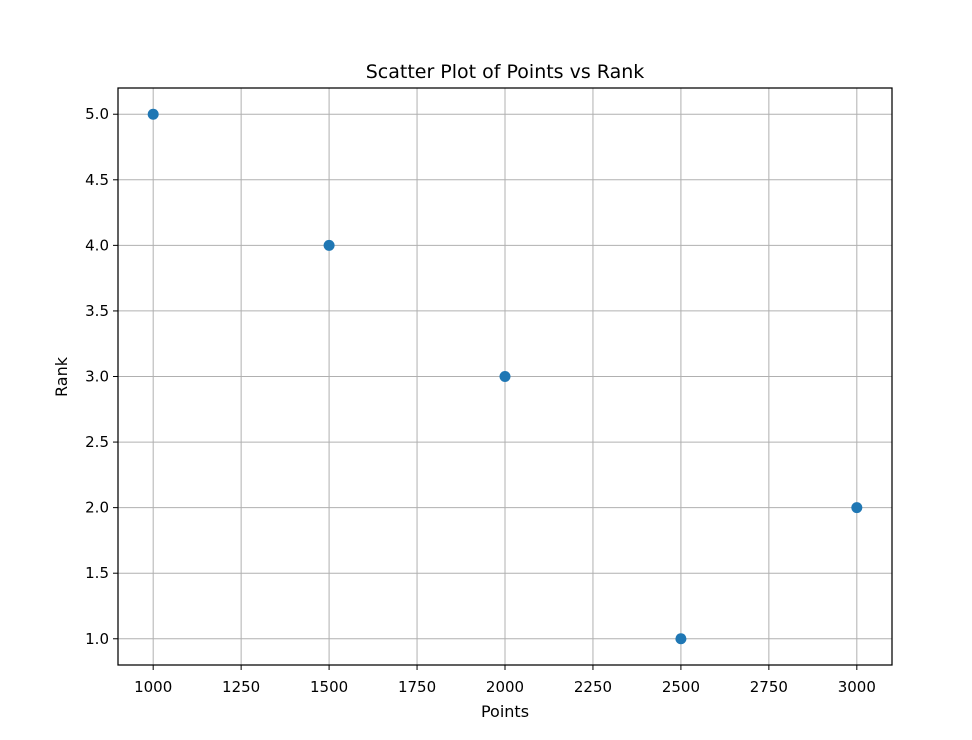  I want to click on x-tick-label: 1250, so click(241, 687).